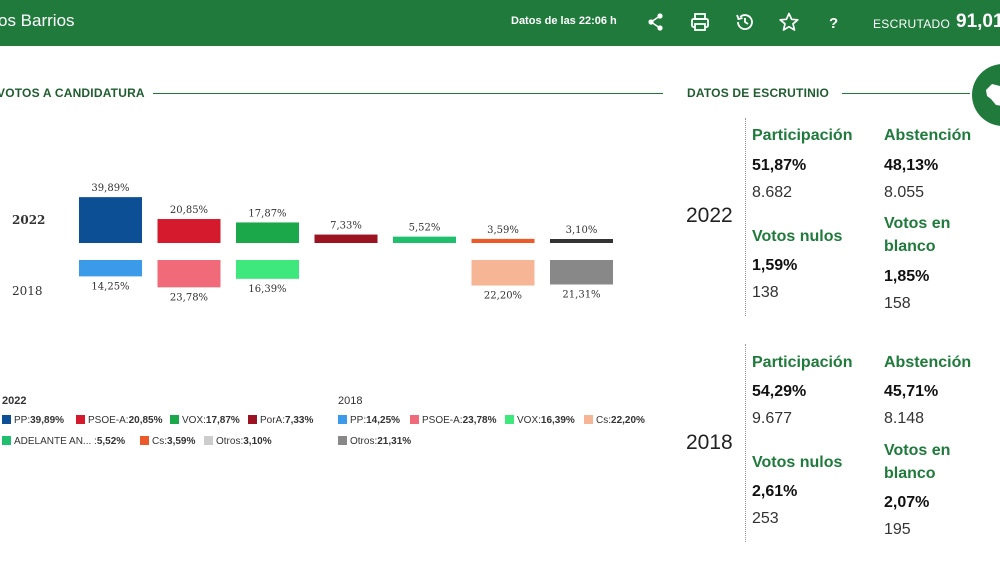  I want to click on print-icon, so click(700, 22).